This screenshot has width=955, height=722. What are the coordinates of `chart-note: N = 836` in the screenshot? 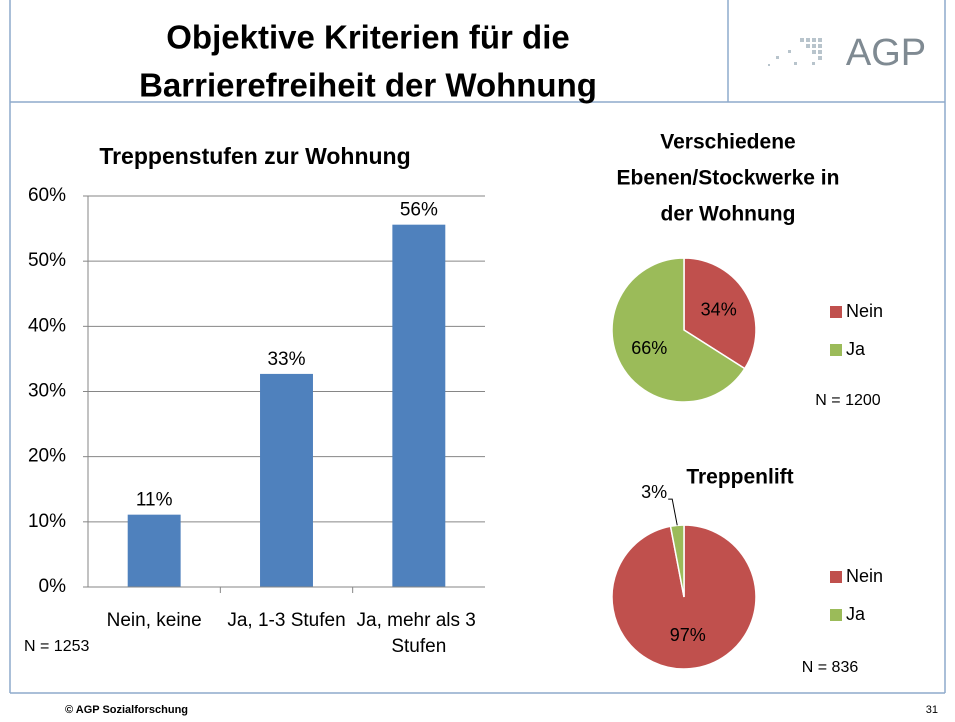 It's located at (830, 667).